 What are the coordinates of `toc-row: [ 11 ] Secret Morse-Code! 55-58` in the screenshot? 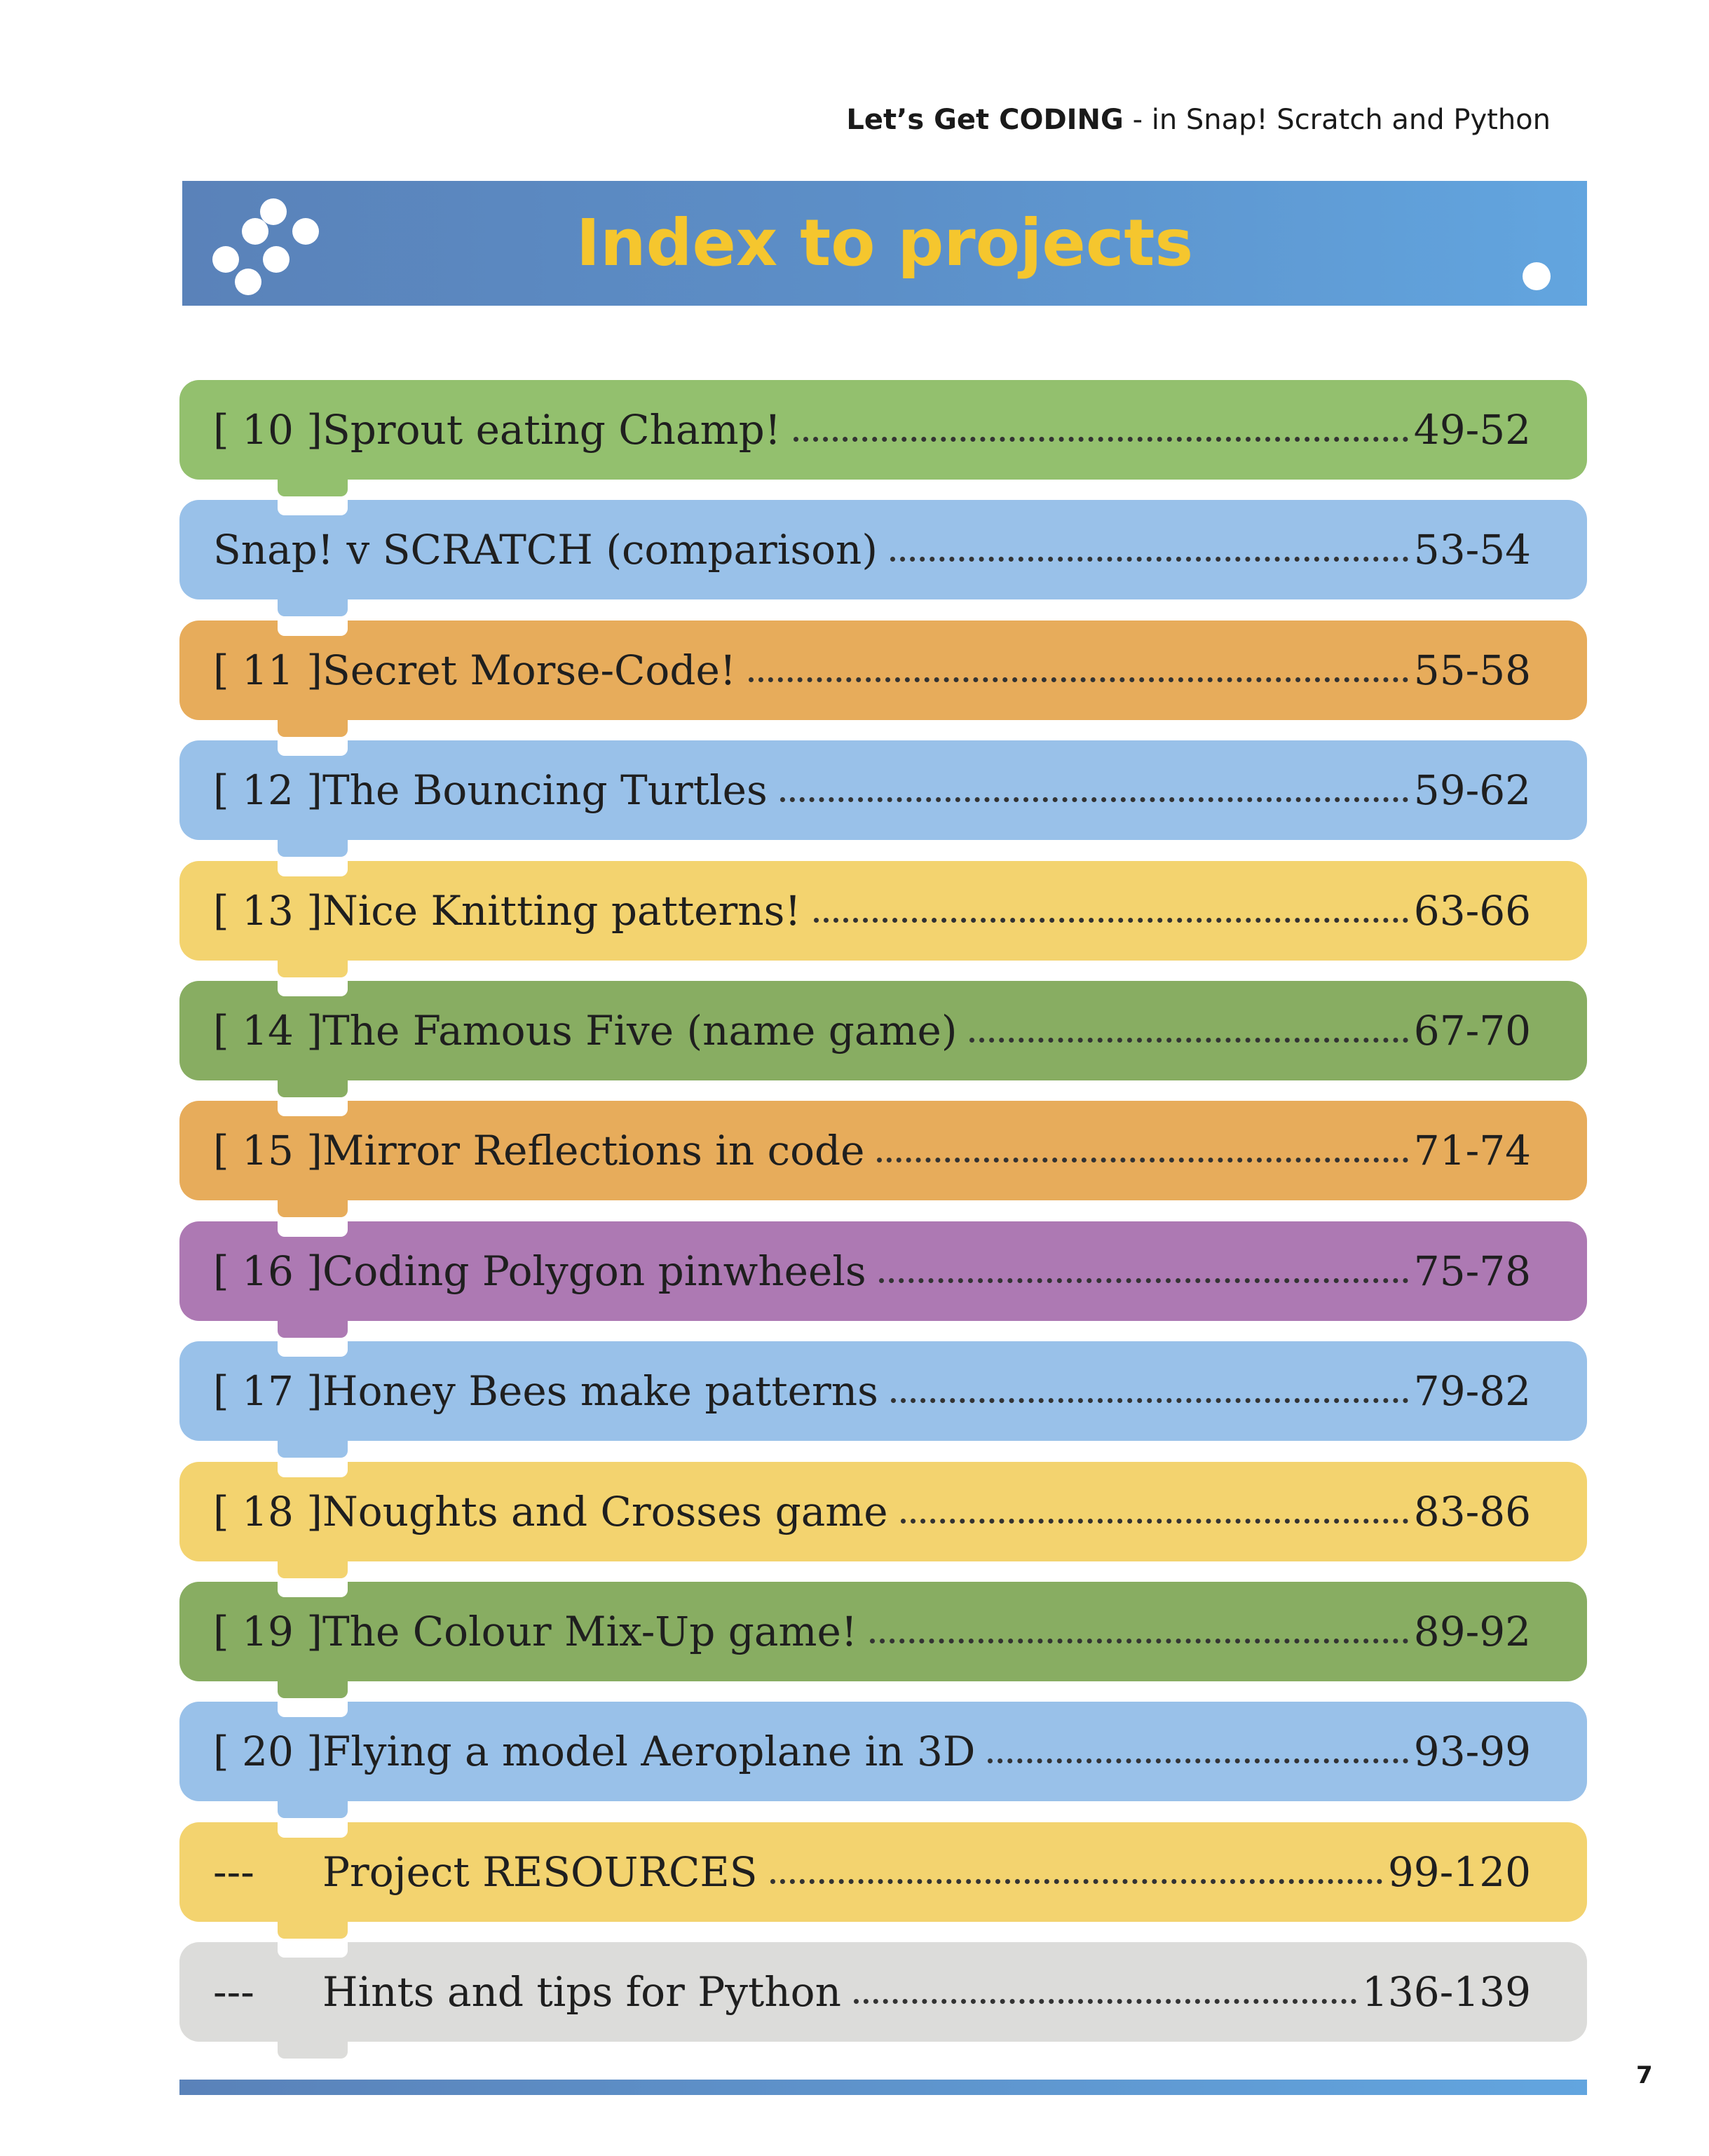 It's located at (883, 679).